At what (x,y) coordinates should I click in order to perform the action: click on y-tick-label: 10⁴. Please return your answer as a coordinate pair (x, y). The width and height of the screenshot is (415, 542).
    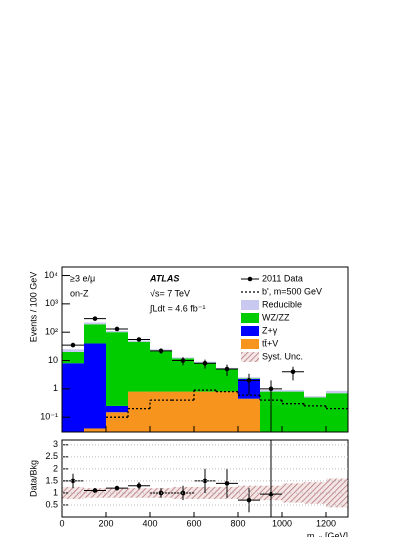
    Looking at the image, I should click on (51, 275).